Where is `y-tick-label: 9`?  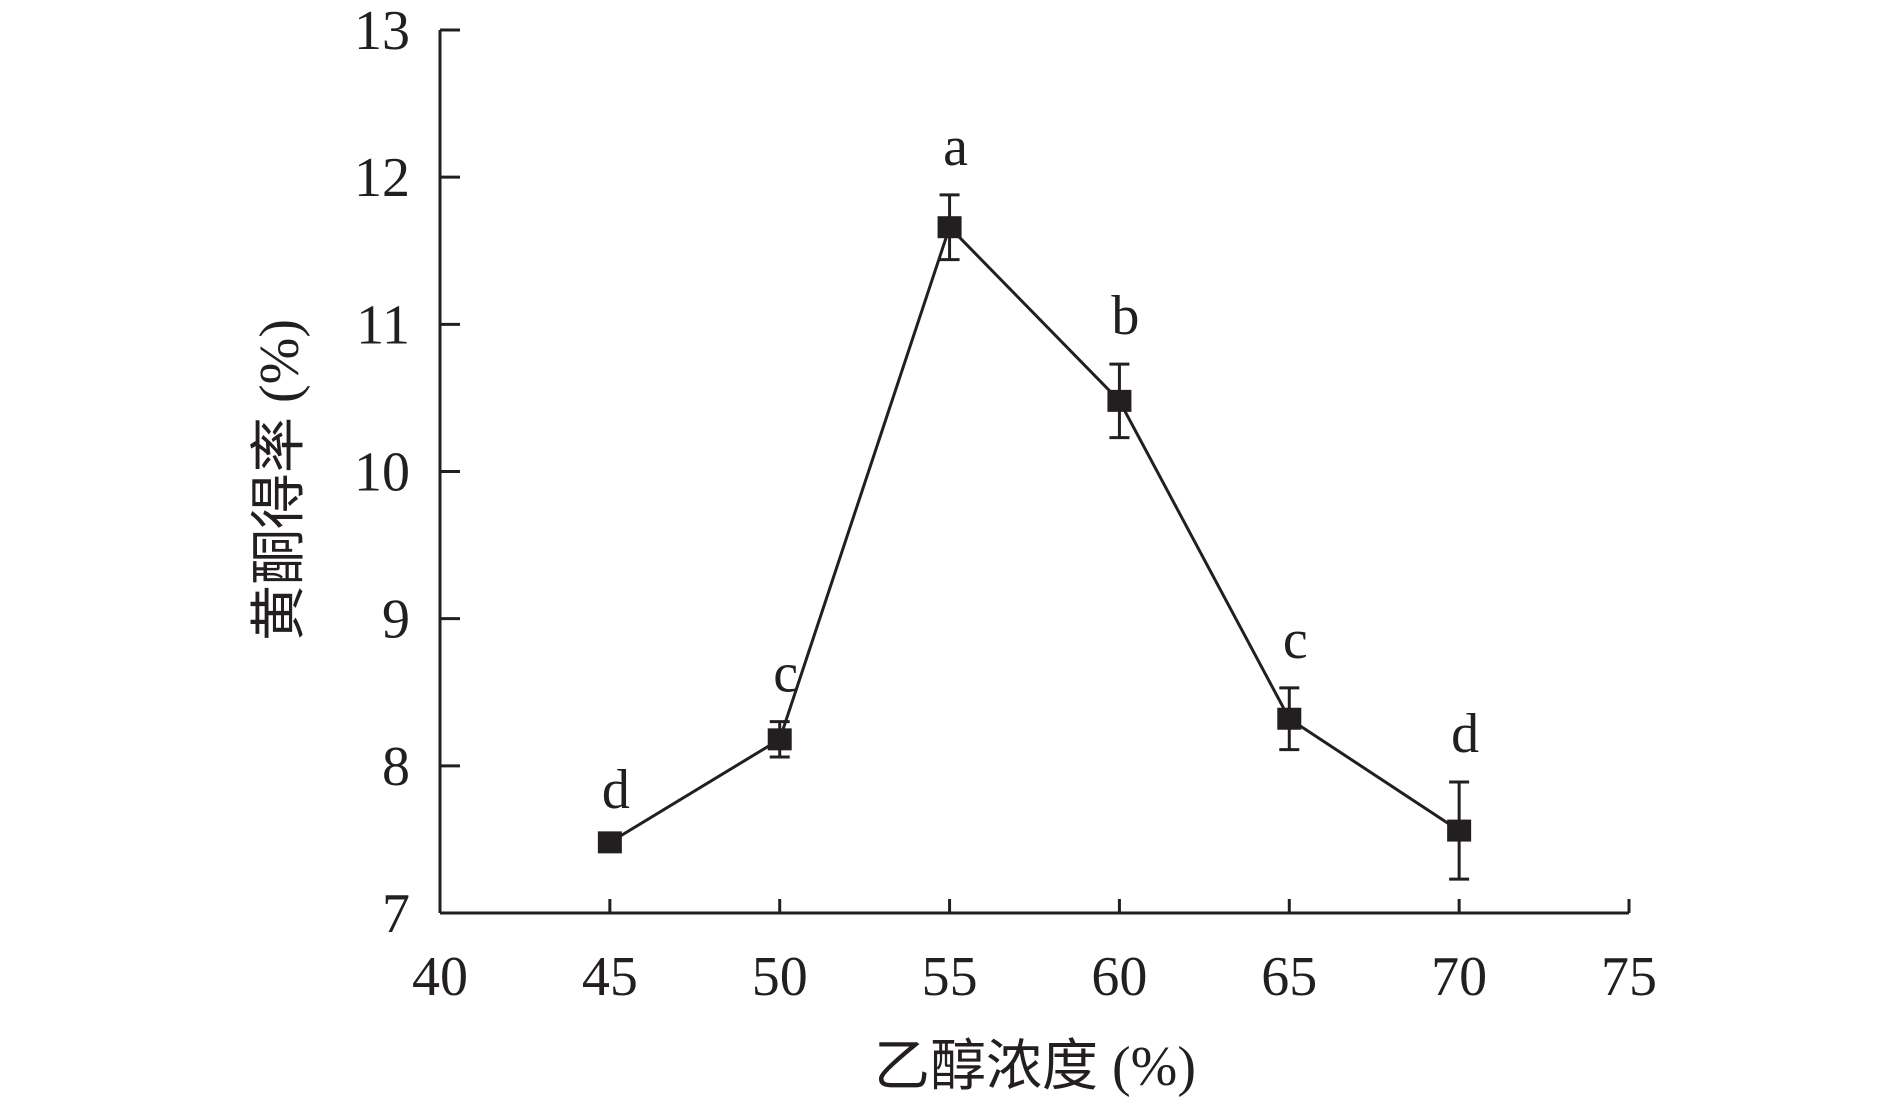
y-tick-label: 9 is located at coordinates (396, 620).